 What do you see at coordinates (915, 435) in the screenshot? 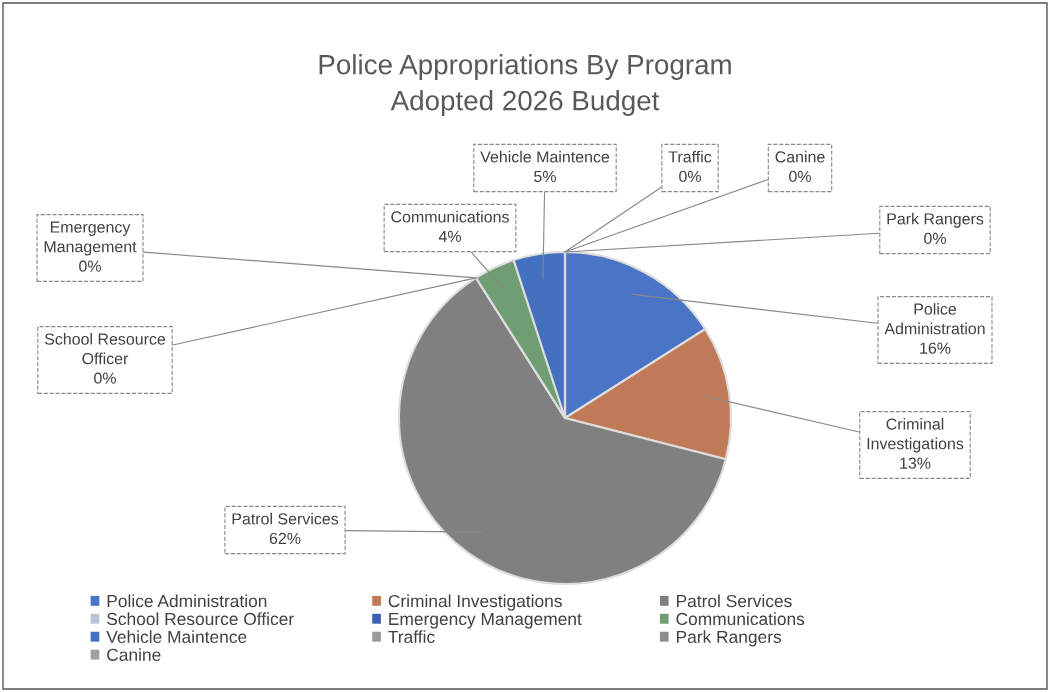
I see `slice-label: Criminal Investigations` at bounding box center [915, 435].